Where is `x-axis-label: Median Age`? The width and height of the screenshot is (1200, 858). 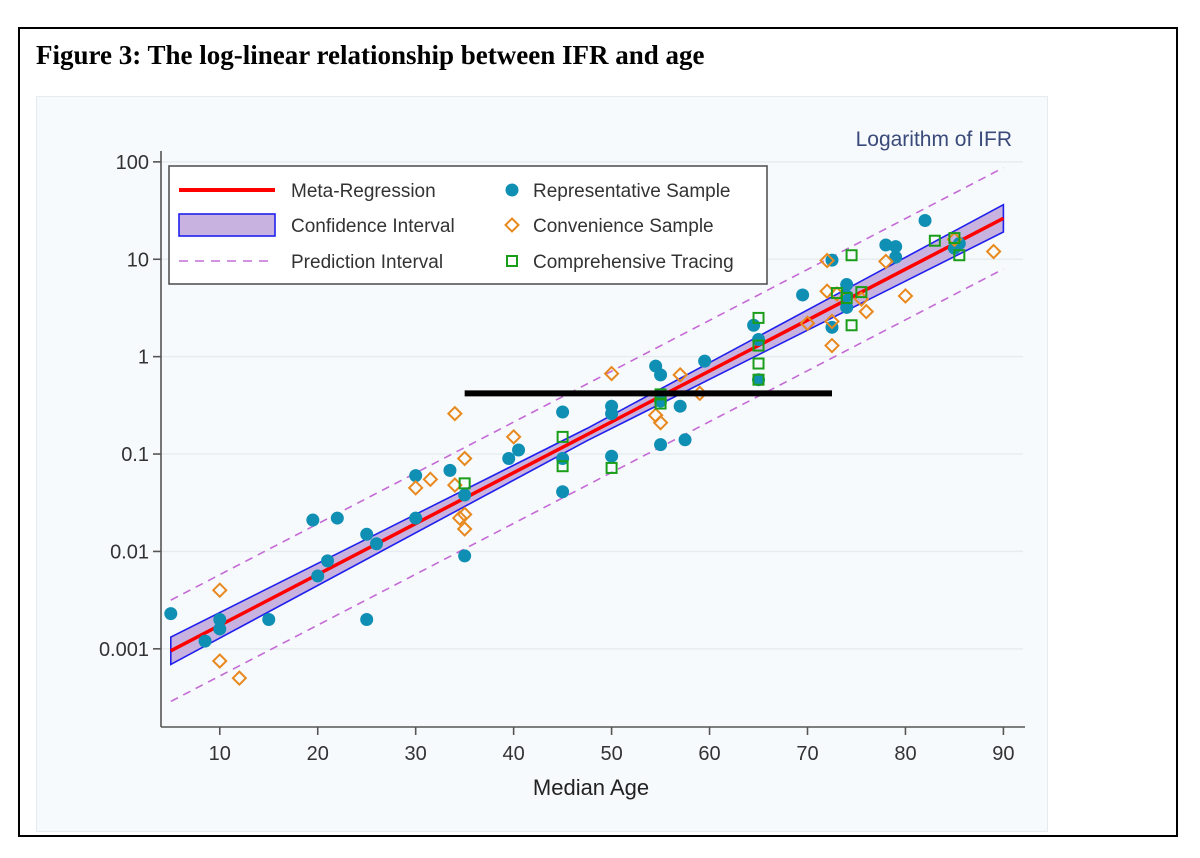 x-axis-label: Median Age is located at coordinates (591, 787).